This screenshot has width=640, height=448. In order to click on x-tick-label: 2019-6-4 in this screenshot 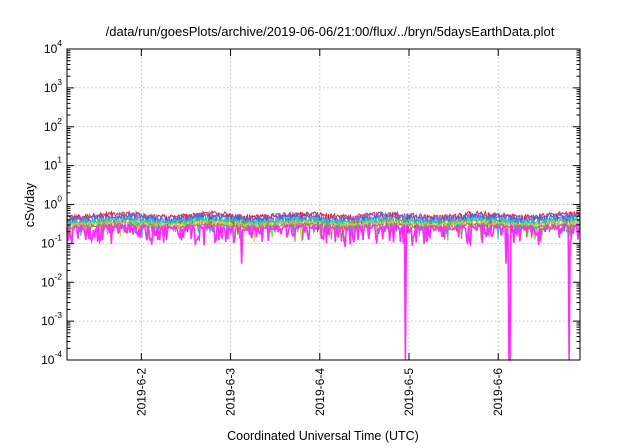, I will do `click(320, 392)`.